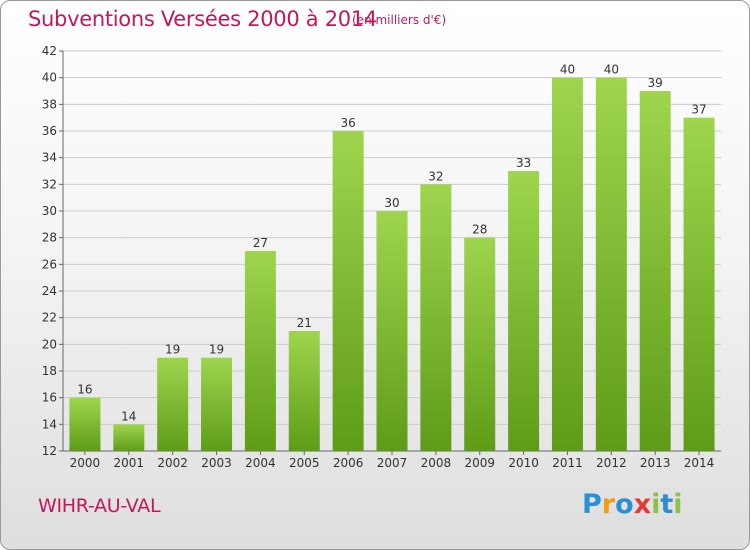 This screenshot has width=750, height=550. I want to click on x-tick-label: 2001, so click(129, 463).